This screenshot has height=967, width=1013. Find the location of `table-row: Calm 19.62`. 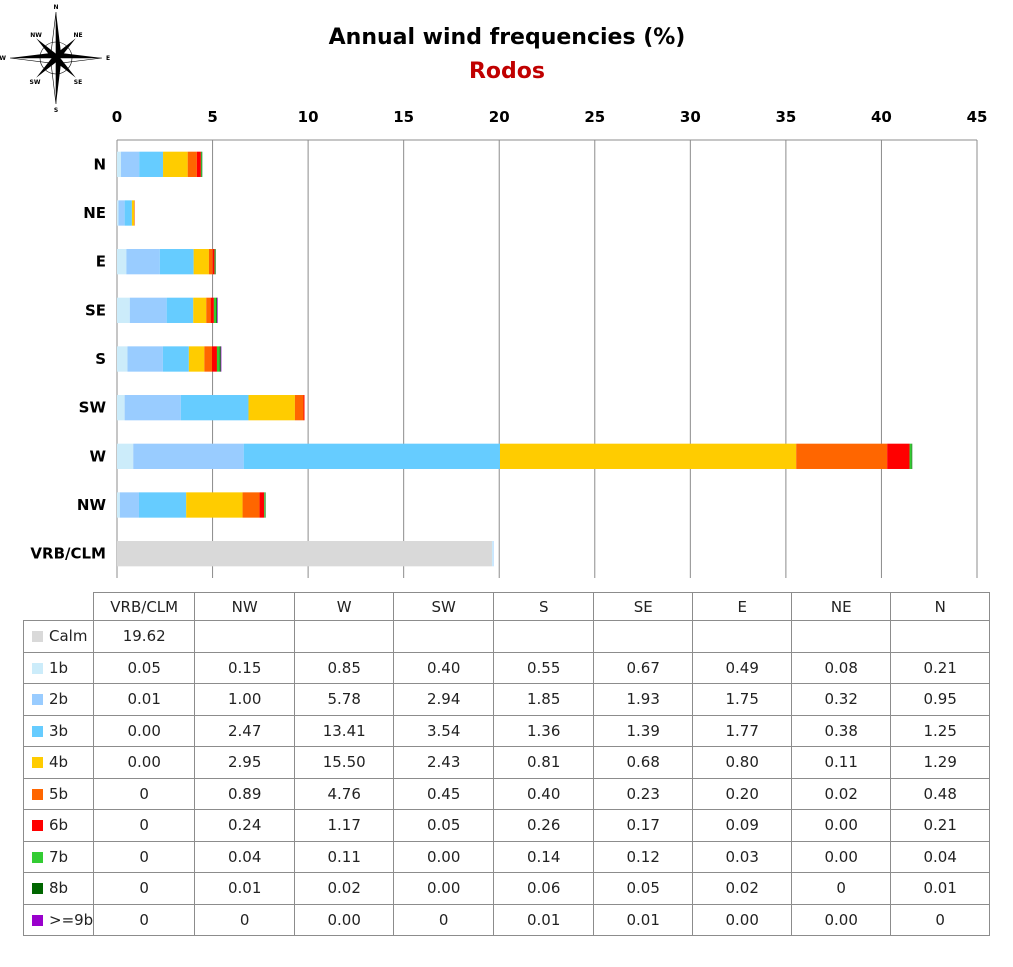

table-row: Calm 19.62 is located at coordinates (506, 636).